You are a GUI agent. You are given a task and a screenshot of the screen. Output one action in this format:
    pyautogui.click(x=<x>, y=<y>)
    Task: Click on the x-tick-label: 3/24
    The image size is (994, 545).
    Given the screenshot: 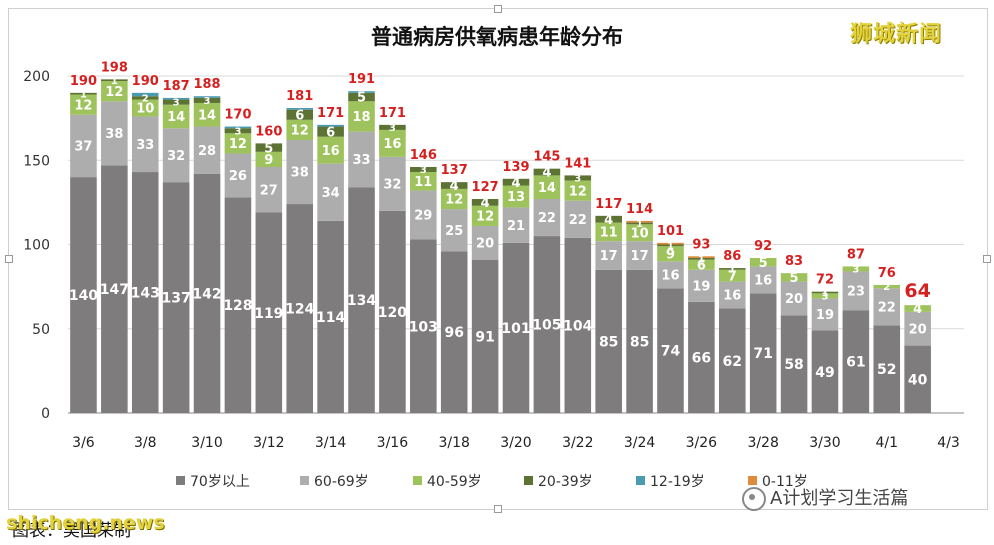 What is the action you would take?
    pyautogui.click(x=640, y=443)
    